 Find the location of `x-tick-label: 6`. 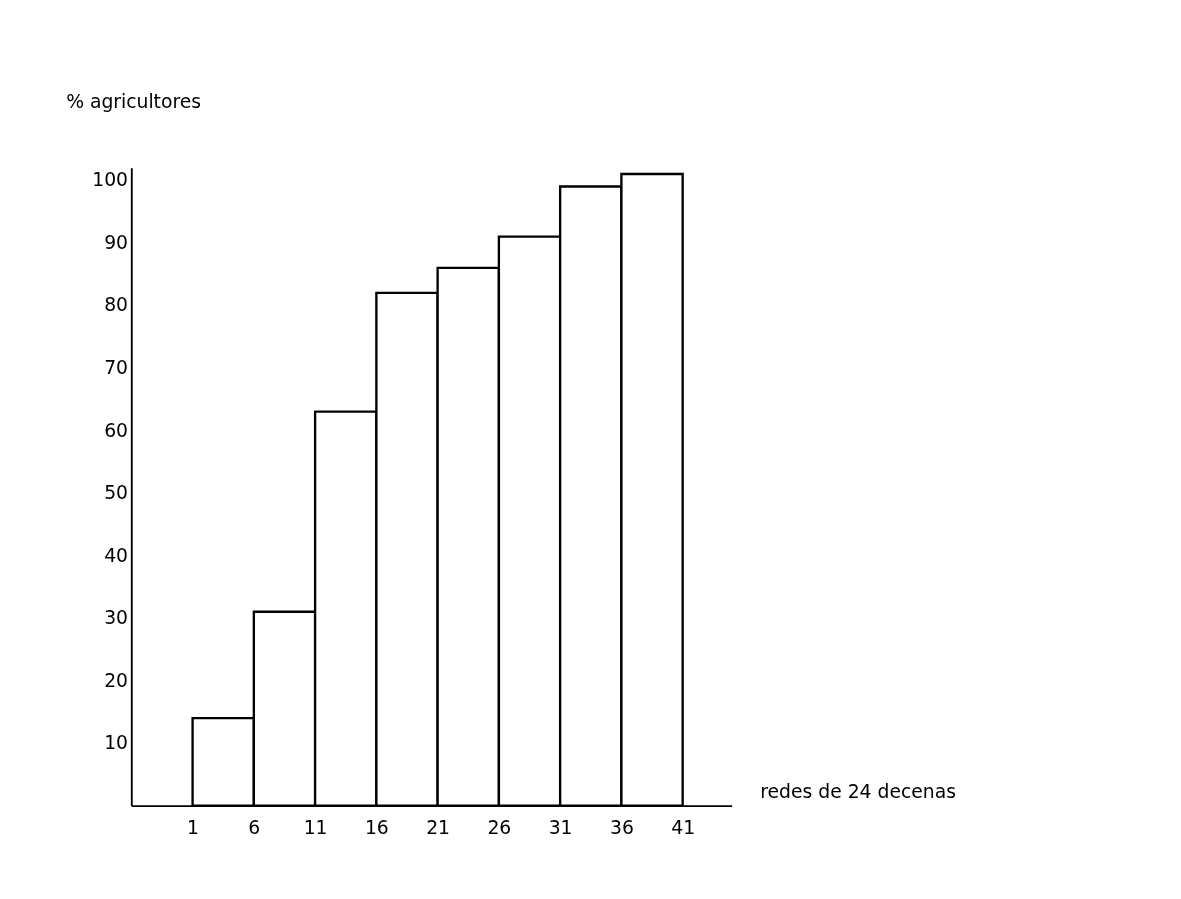

x-tick-label: 6 is located at coordinates (254, 828).